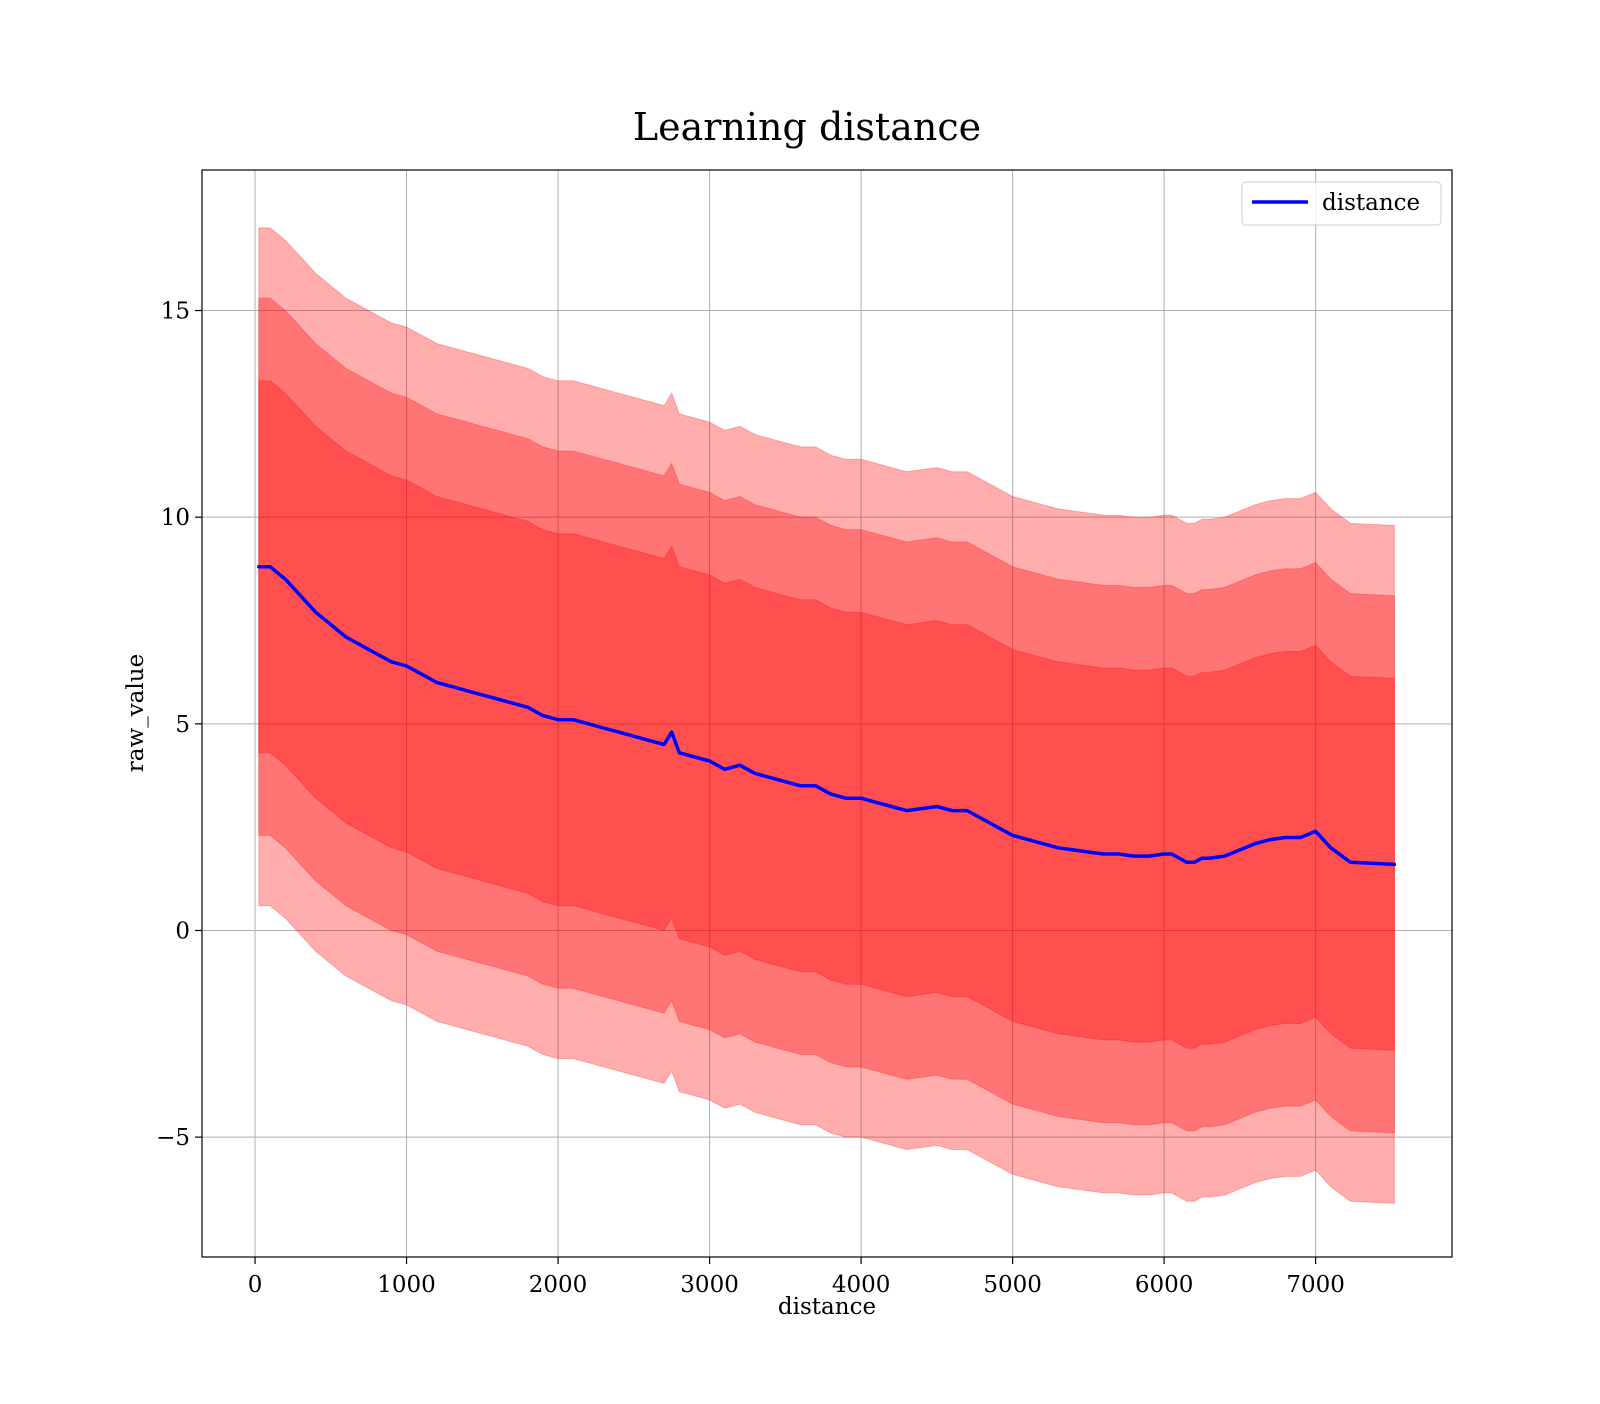 This screenshot has height=1404, width=1600. Describe the element at coordinates (1371, 203) in the screenshot. I see `legend-label-distance: distance` at that location.